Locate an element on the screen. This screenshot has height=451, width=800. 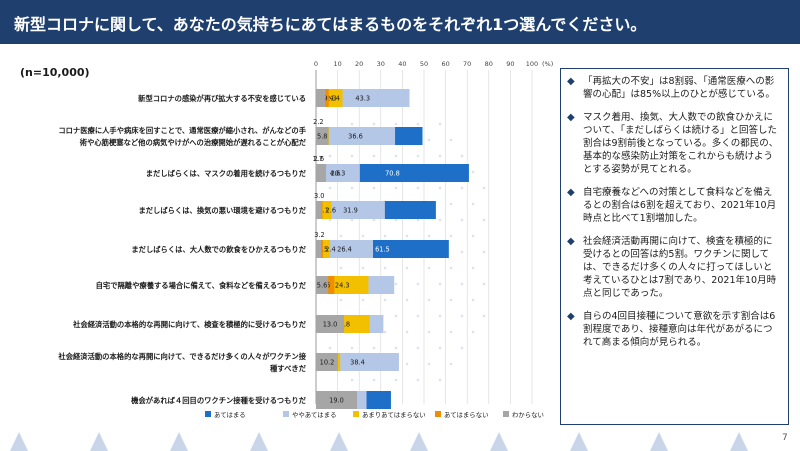
x-tick-label: 70 is located at coordinates (467, 64).